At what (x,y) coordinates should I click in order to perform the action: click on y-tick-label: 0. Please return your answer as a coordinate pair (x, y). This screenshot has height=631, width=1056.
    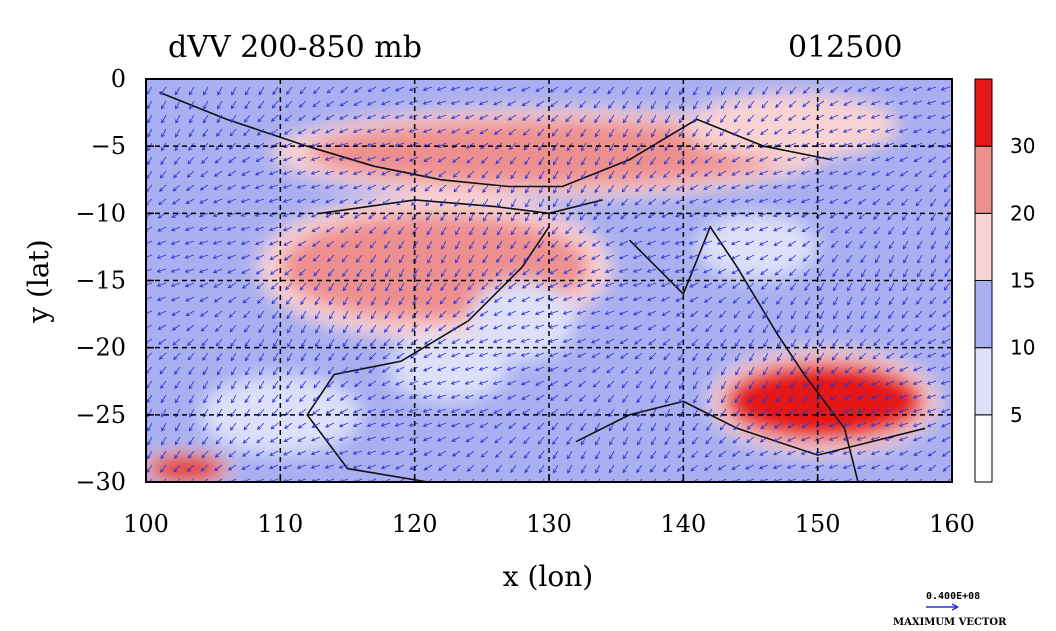
    Looking at the image, I should click on (118, 79).